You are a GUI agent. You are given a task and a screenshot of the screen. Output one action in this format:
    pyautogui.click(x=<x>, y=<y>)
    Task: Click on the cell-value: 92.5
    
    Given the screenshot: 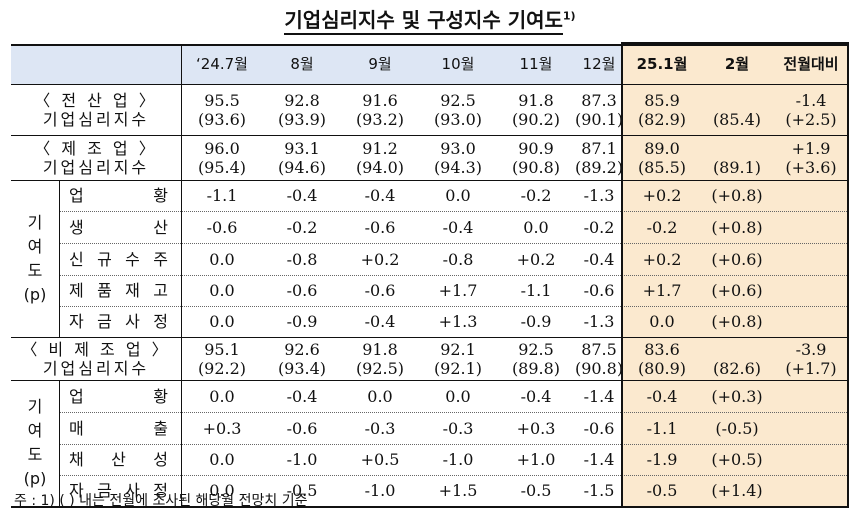 What is the action you would take?
    pyautogui.click(x=458, y=100)
    